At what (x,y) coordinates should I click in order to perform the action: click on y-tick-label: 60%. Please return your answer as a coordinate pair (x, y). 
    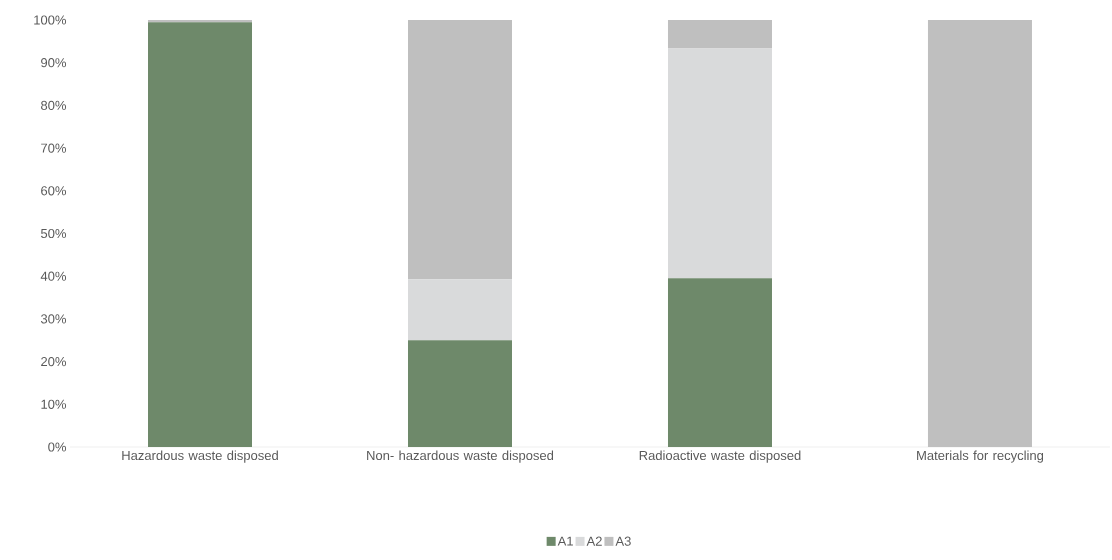
    Looking at the image, I should click on (54, 191).